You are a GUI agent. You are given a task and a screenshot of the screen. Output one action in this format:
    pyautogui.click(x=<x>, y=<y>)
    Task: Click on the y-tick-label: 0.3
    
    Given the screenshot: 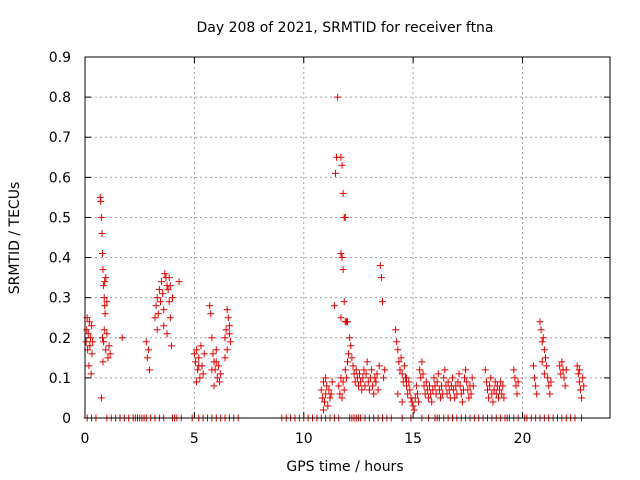 What is the action you would take?
    pyautogui.click(x=60, y=299)
    